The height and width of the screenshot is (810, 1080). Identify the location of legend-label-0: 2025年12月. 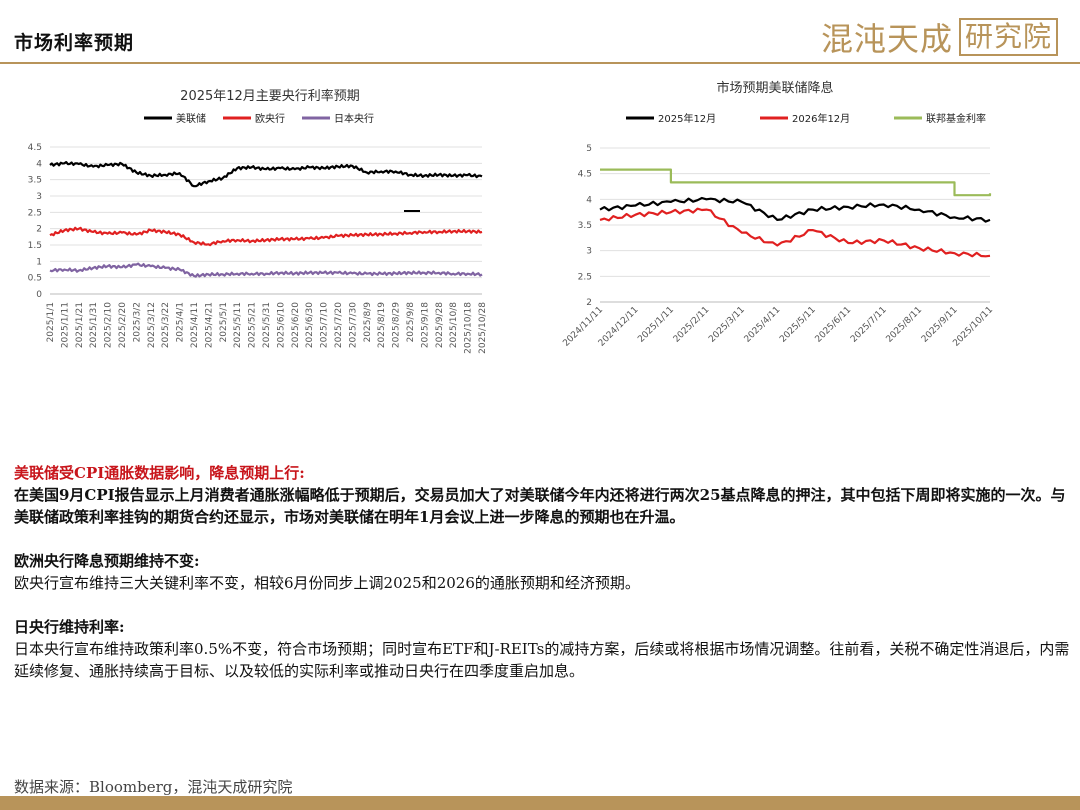
(687, 118).